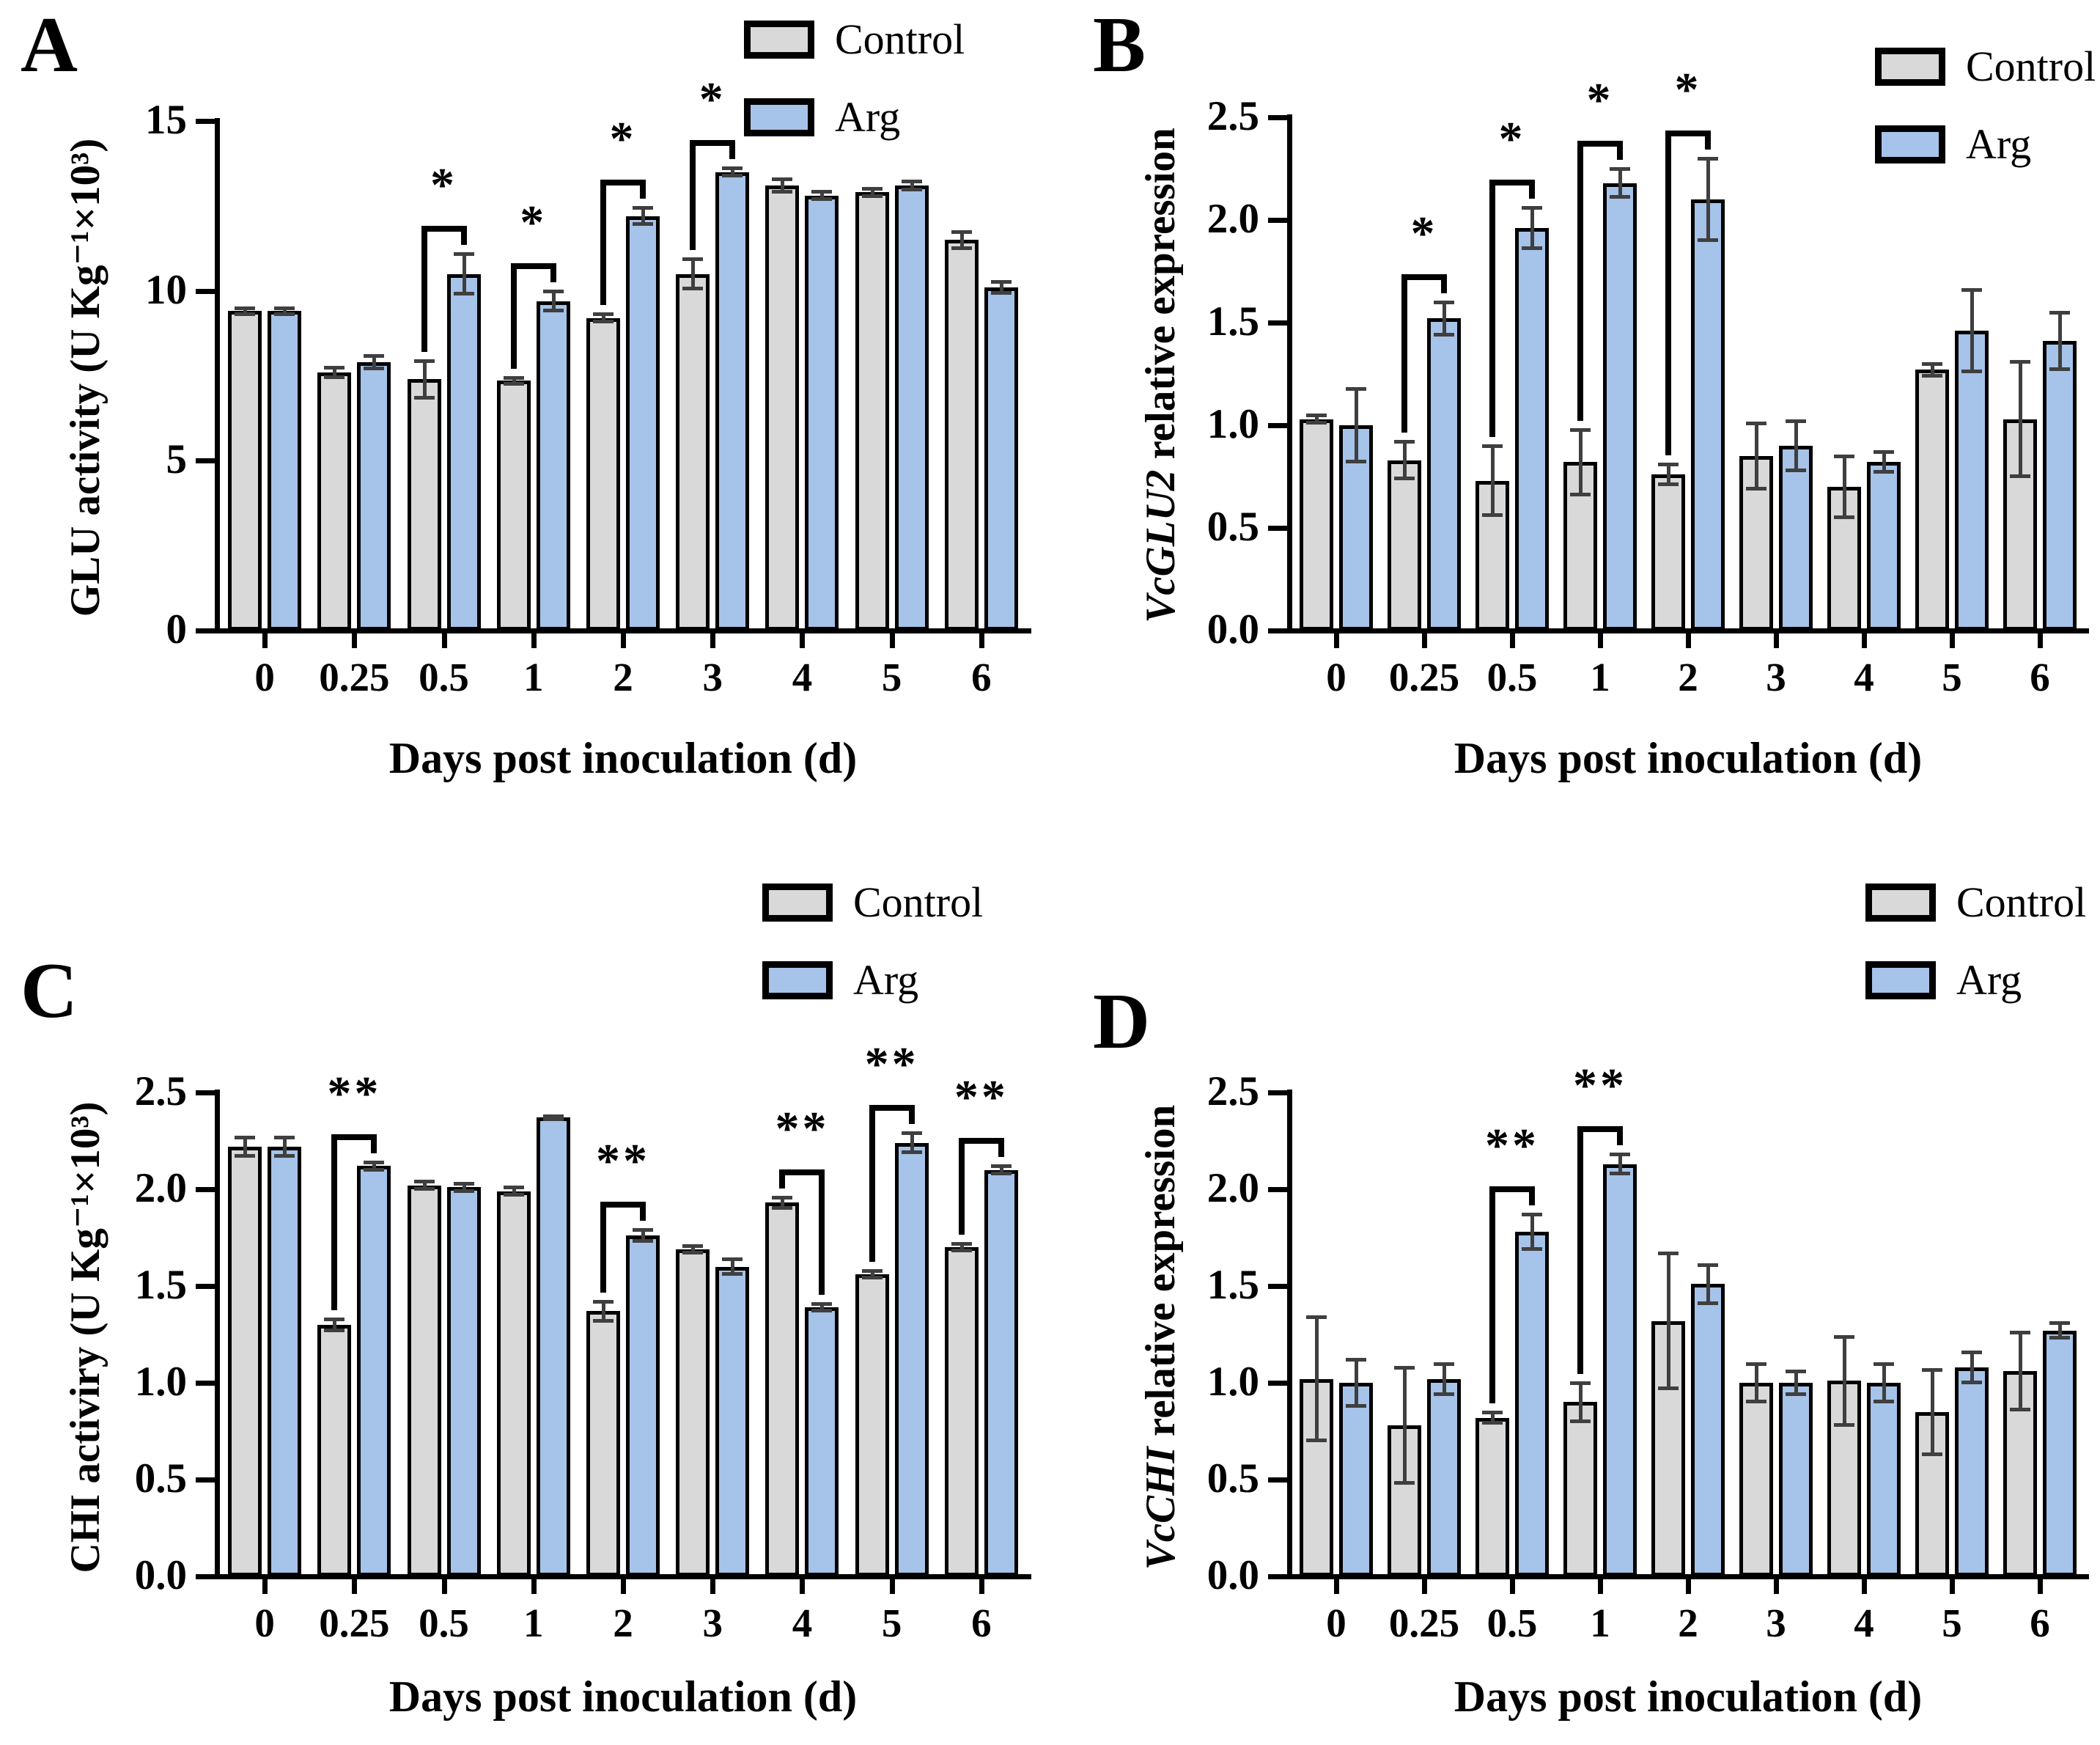 The height and width of the screenshot is (1745, 2100). Describe the element at coordinates (693, 194) in the screenshot. I see `sig-bracket-leg-left` at that location.